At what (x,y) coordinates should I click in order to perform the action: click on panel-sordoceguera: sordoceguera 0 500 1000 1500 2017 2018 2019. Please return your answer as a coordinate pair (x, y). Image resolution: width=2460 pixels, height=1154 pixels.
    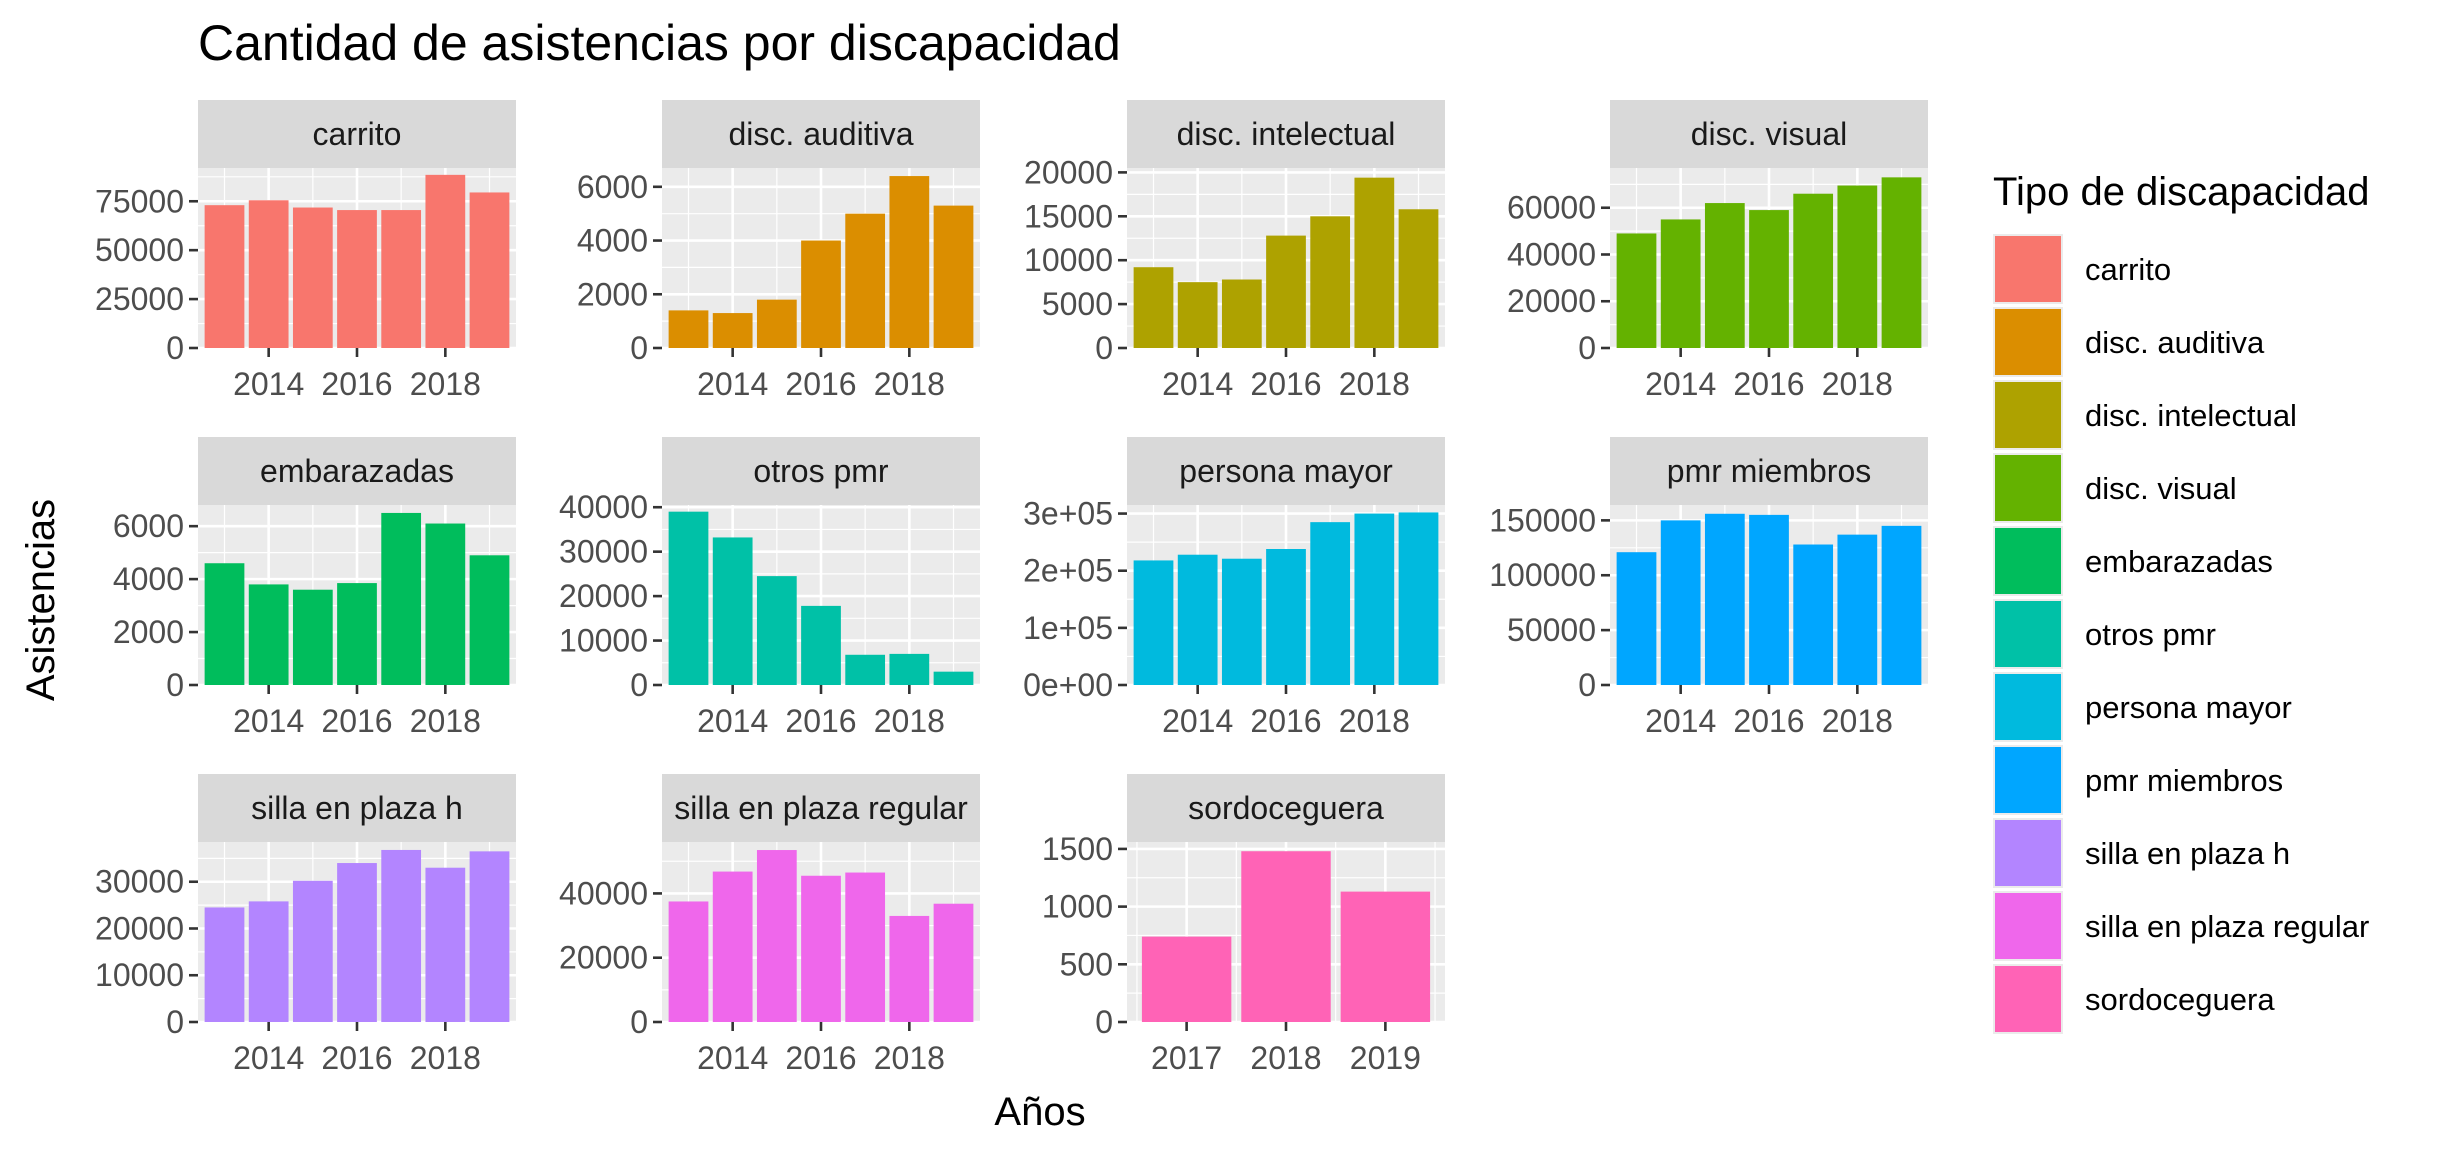
    Looking at the image, I should click on (1243, 925).